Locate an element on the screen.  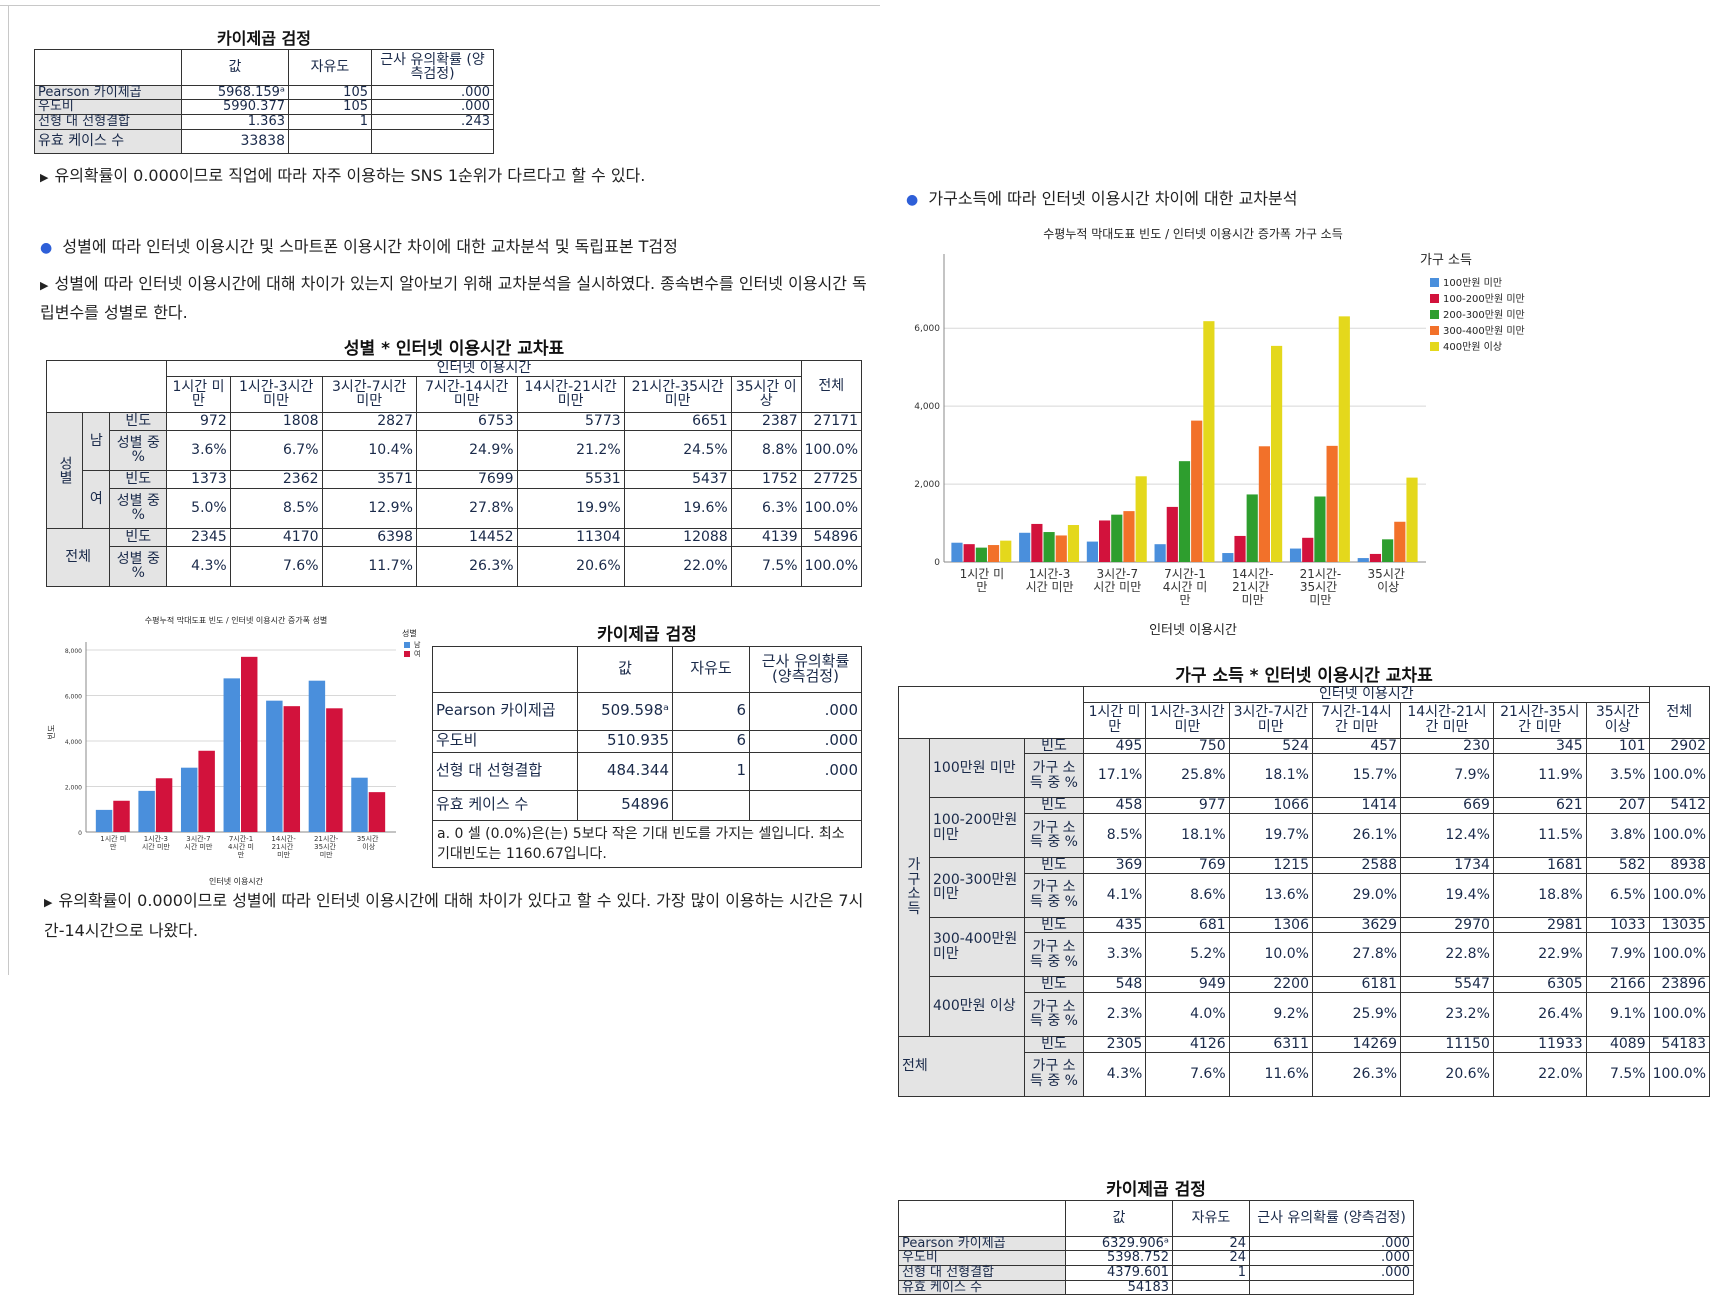
row-label: 200-300만원 미만 is located at coordinates (977, 887).